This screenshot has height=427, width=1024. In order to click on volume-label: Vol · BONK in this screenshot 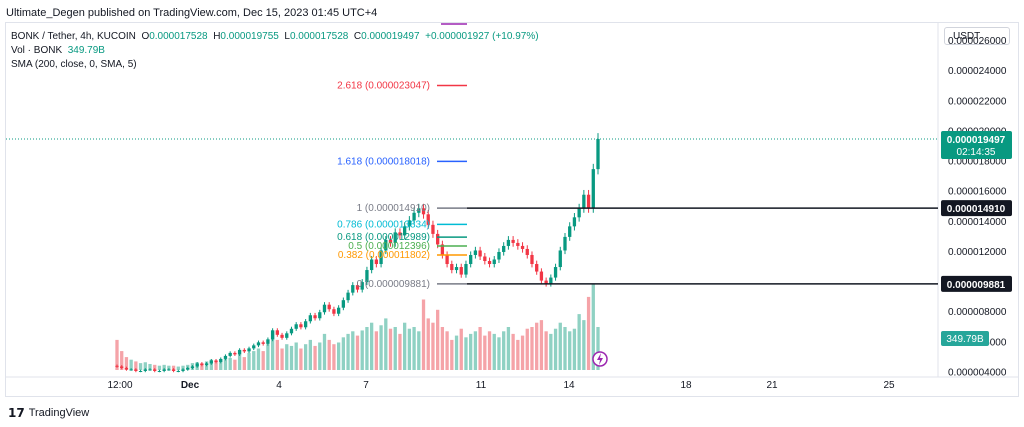, I will do `click(37, 50)`.